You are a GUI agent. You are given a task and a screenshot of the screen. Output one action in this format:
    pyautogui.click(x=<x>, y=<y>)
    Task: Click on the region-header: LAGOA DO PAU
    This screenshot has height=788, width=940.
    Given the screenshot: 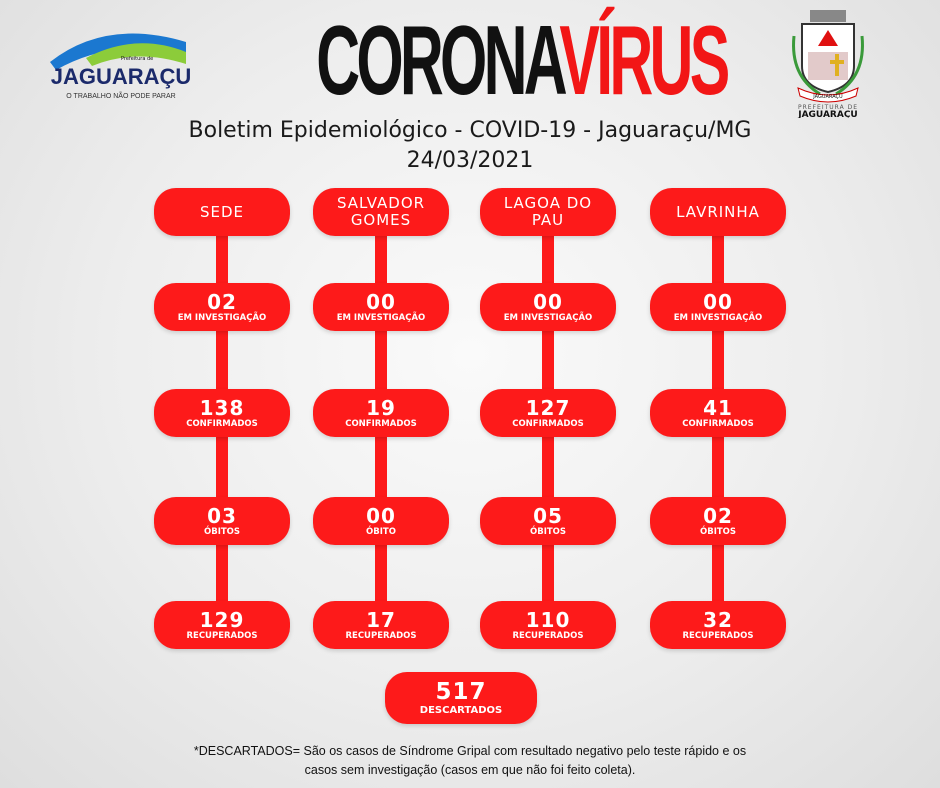 What is the action you would take?
    pyautogui.click(x=548, y=212)
    